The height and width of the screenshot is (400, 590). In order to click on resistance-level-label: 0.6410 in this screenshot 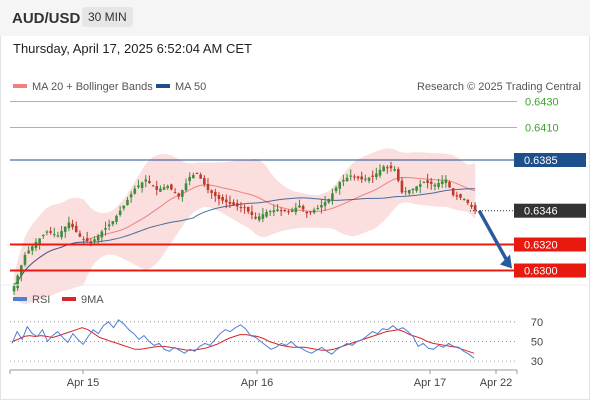, I will do `click(542, 129)`.